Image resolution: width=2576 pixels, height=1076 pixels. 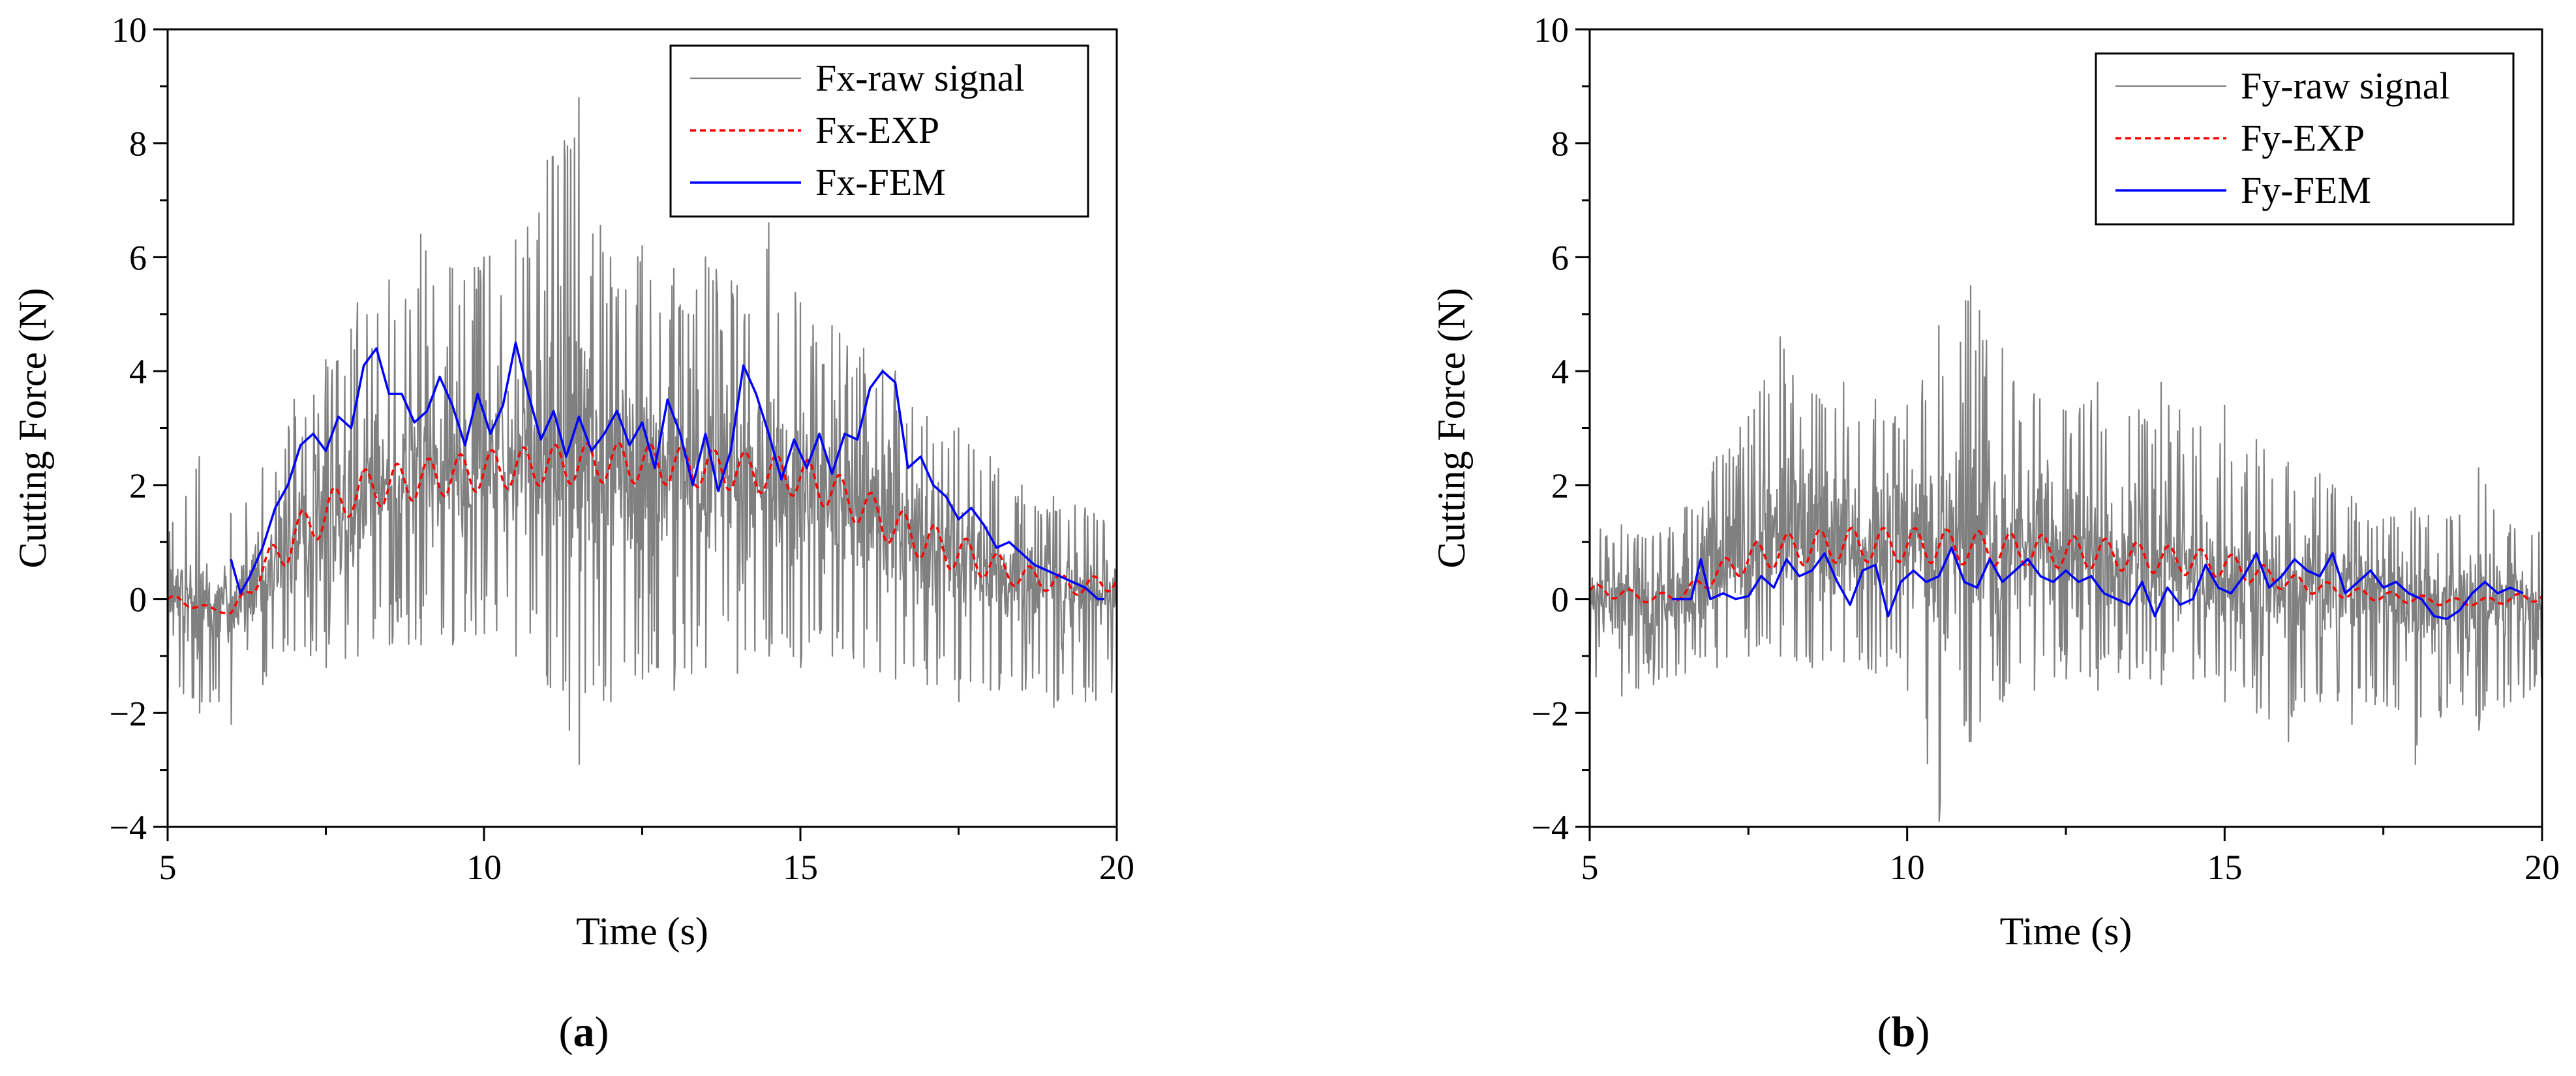 I want to click on legend: Fy-raw signal Fy-EXP Fy-FEM, so click(x=2305, y=139).